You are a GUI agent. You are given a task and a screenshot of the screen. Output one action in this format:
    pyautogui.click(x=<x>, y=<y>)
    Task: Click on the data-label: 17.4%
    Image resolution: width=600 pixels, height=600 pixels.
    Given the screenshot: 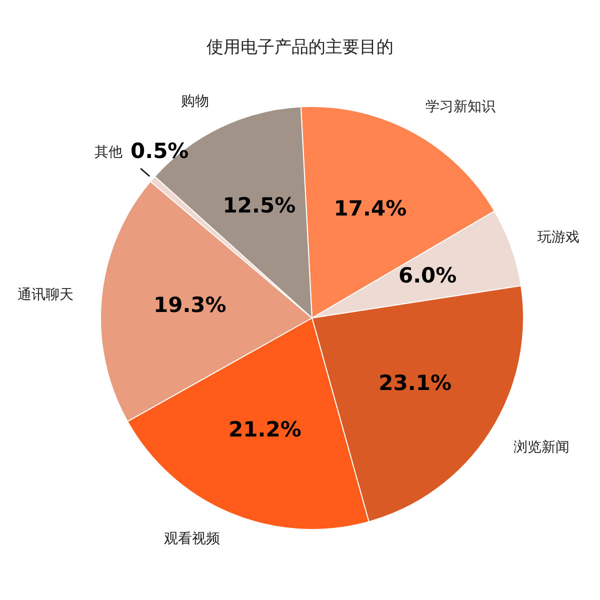 What is the action you would take?
    pyautogui.click(x=370, y=208)
    